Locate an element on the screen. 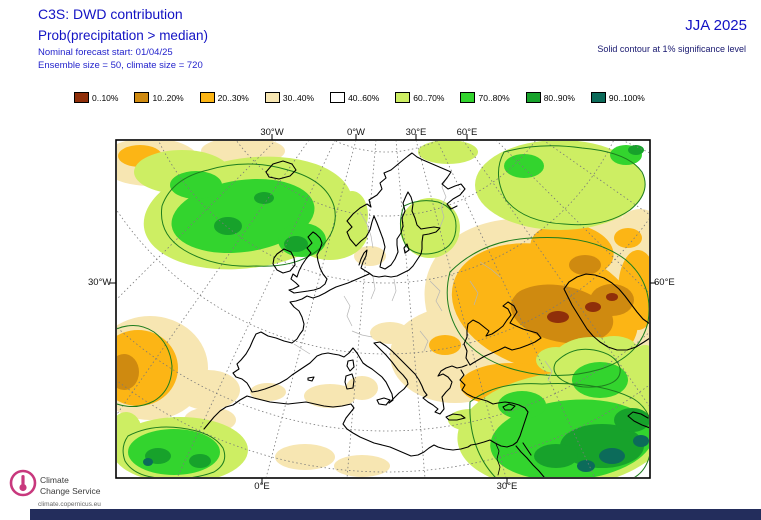 This screenshot has height=520, width=761. legend-item: 0..10% is located at coordinates (96, 97).